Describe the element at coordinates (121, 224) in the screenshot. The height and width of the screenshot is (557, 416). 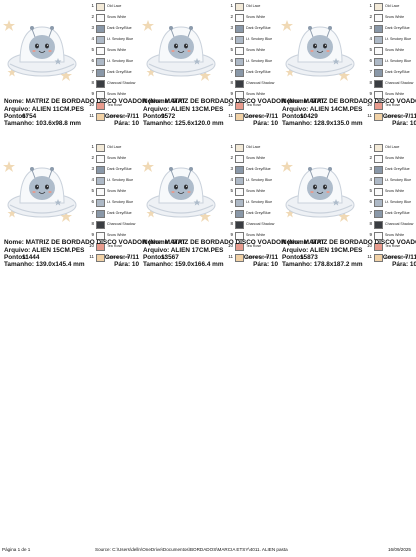
I see `thread-name: Charcoal Shadow` at that location.